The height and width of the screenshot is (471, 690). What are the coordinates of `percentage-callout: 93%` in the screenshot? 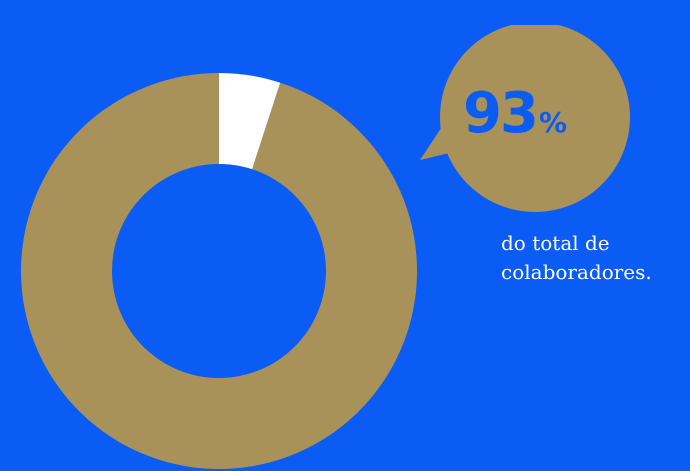 It's located at (525, 120).